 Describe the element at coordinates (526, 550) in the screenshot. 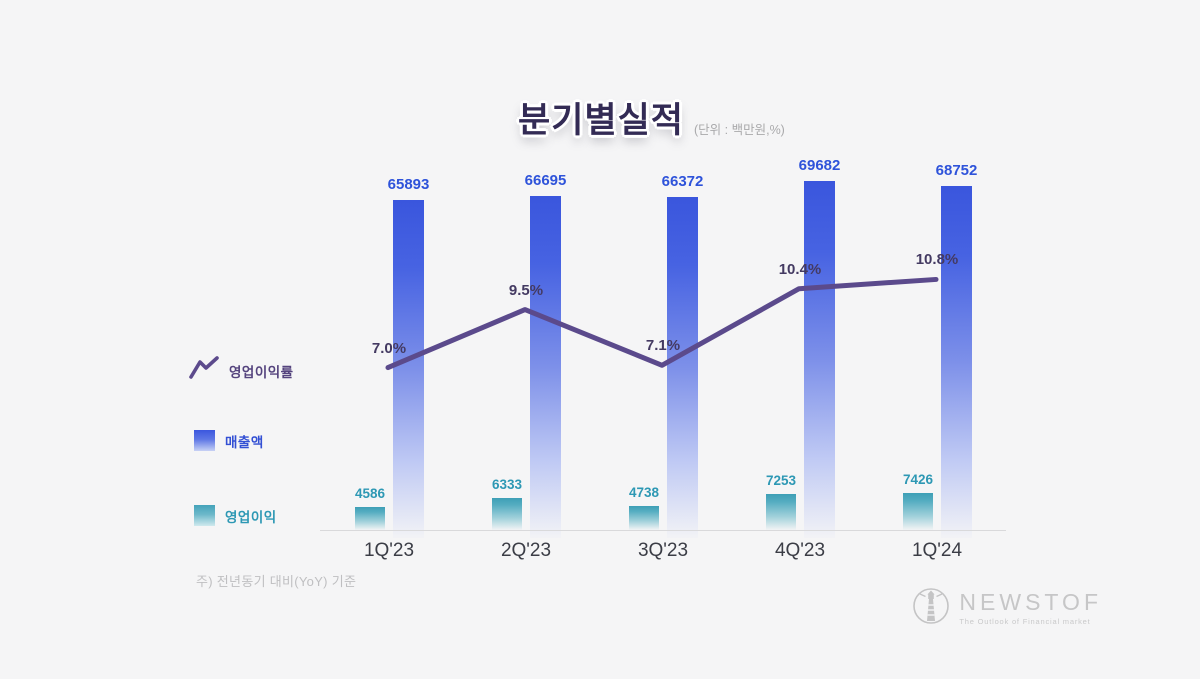

I see `x-axis-label: 2Q'23` at that location.